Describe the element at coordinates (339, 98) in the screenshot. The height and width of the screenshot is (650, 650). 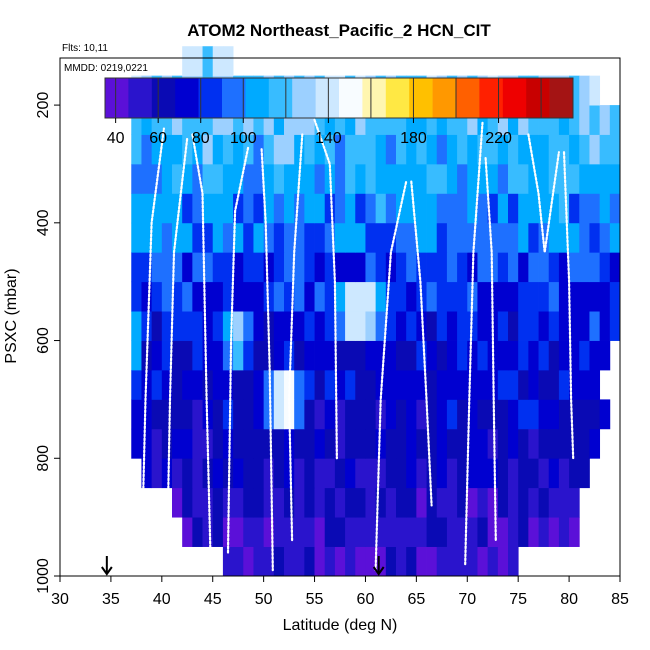
I see `colorbar` at that location.